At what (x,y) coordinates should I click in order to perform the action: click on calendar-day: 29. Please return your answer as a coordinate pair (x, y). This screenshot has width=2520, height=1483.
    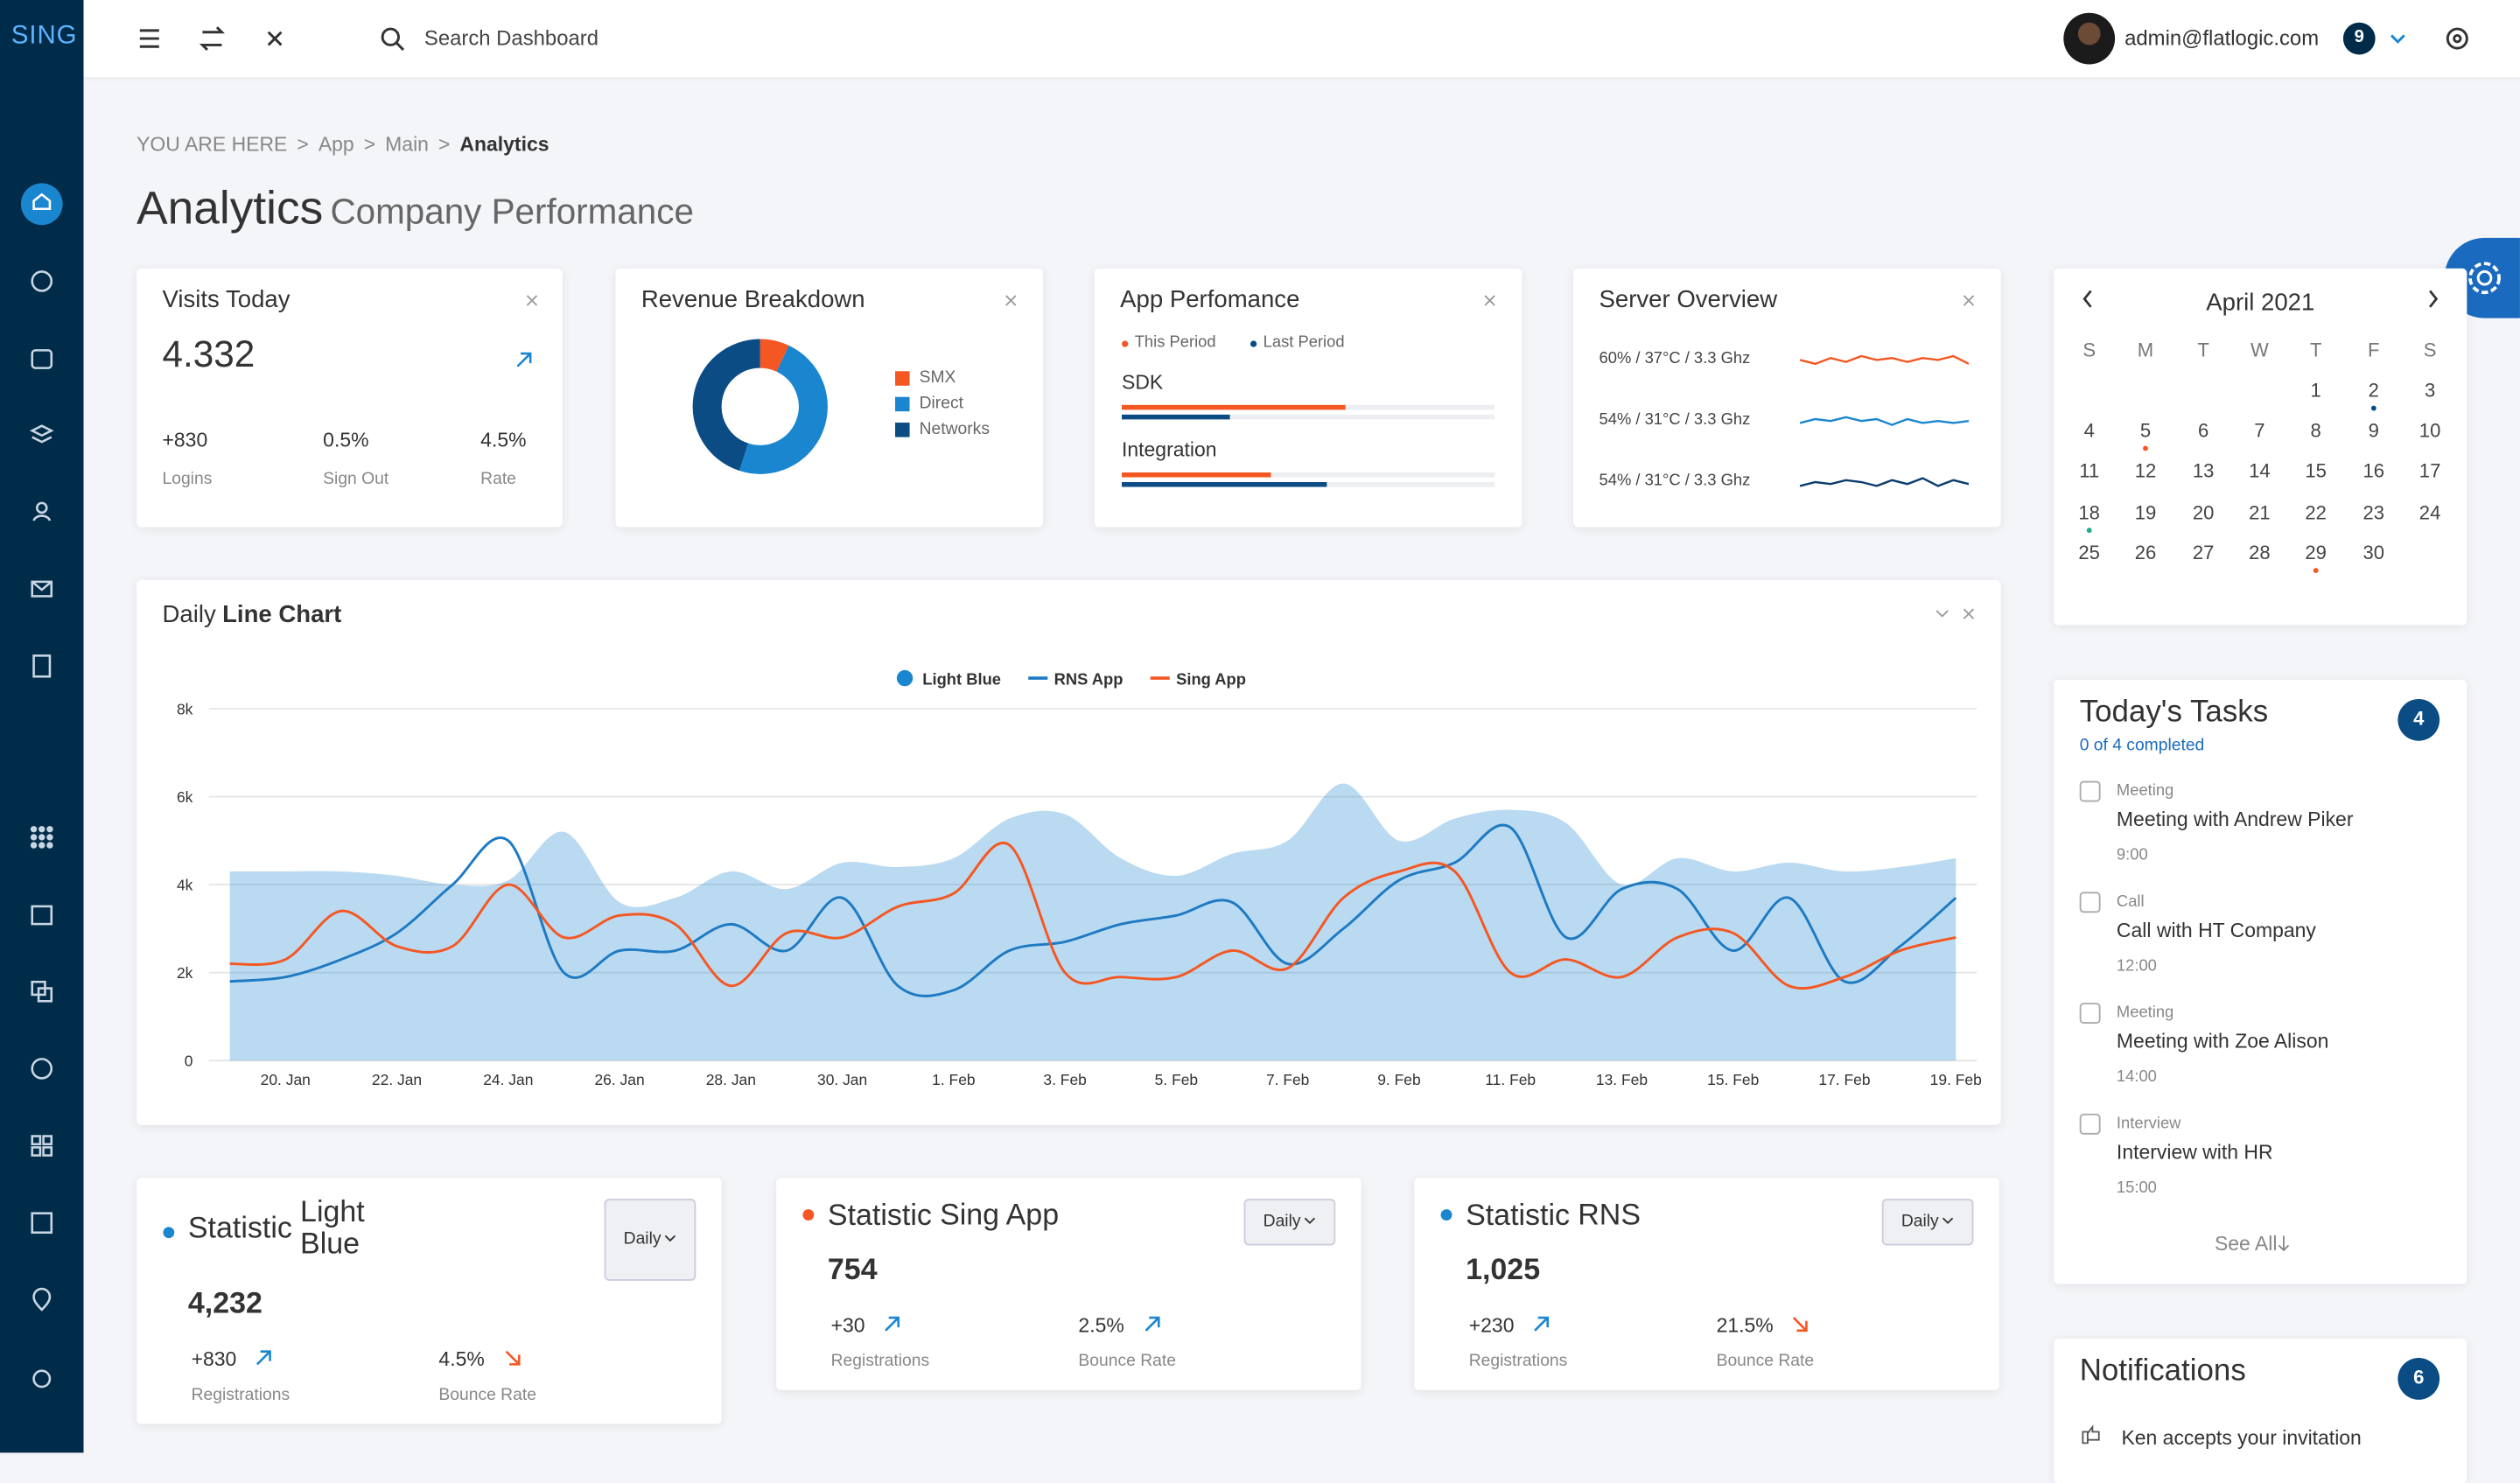
    Looking at the image, I should click on (2316, 552).